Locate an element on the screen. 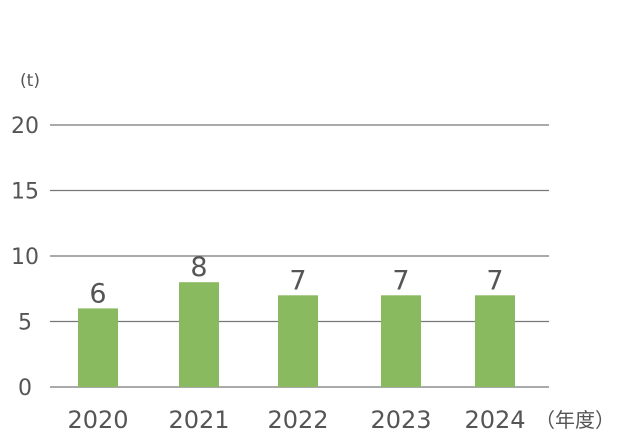  bar-2023 is located at coordinates (401, 341).